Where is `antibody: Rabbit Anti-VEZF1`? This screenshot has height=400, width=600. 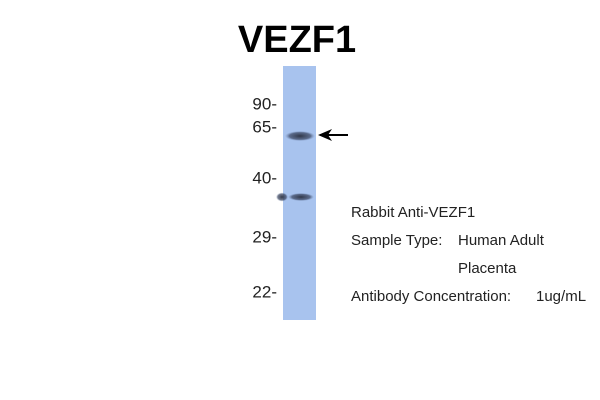
antibody: Rabbit Anti-VEZF1 is located at coordinates (413, 212).